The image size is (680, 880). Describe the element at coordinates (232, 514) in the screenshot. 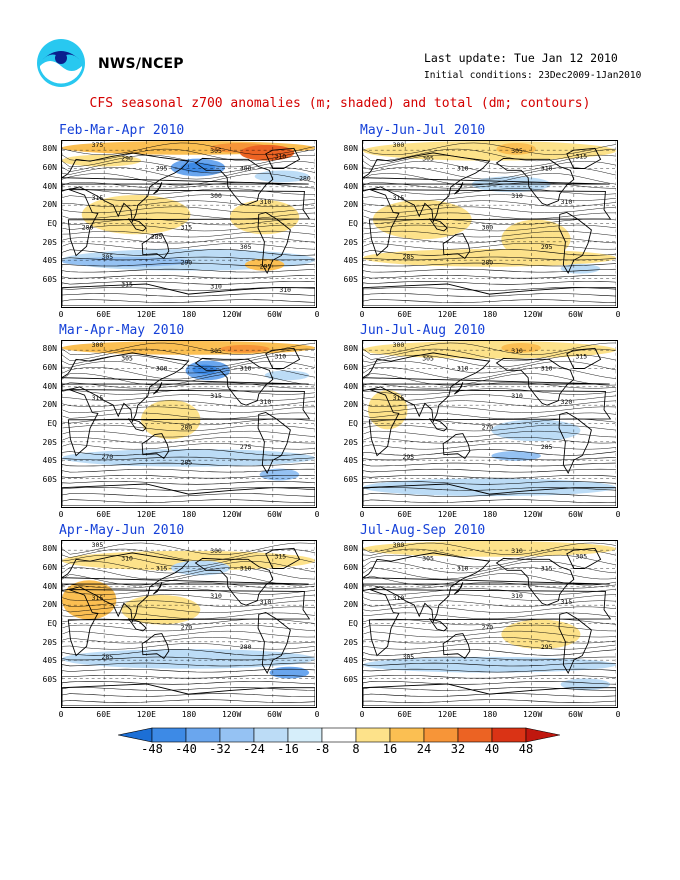

I see `lon-label: 120W` at that location.